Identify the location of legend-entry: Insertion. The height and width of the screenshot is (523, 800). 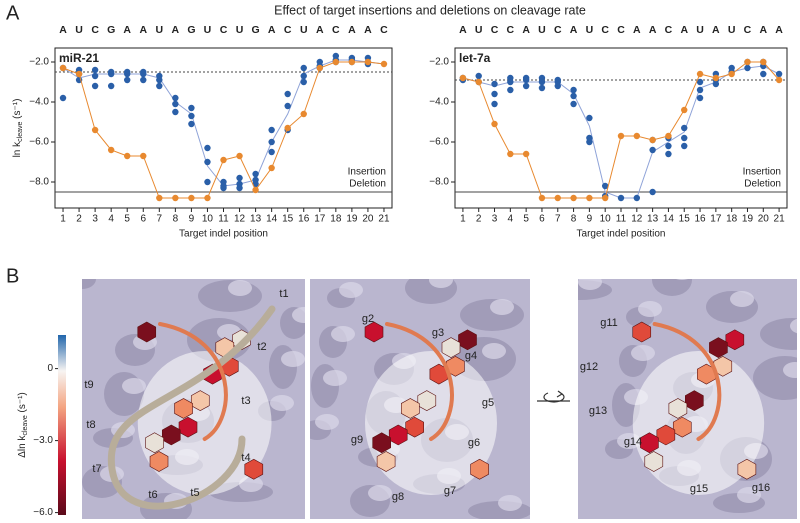
(367, 172).